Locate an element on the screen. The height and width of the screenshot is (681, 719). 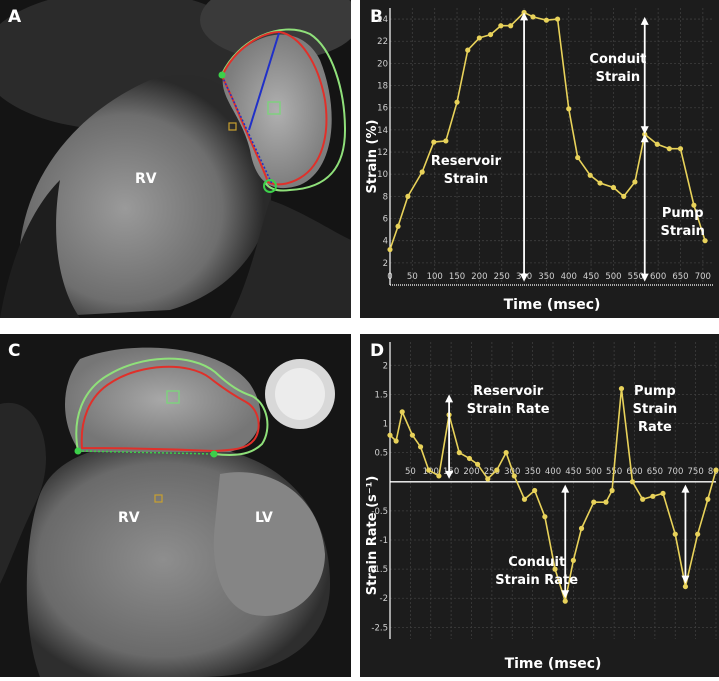
y-tick-label-22: 22 is located at coordinates (382, 42).